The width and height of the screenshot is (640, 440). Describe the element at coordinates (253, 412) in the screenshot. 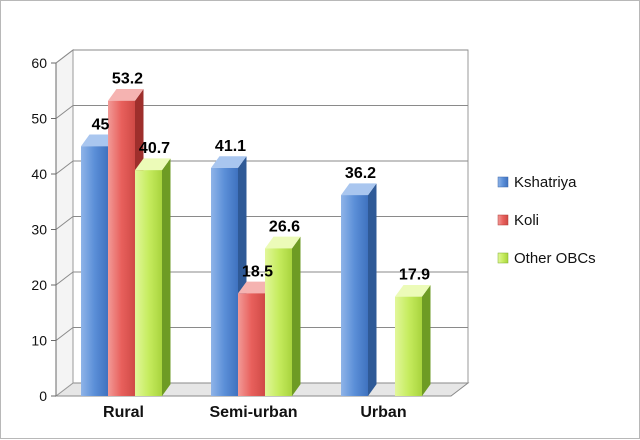

I see `x-category-label: Semi-urban` at that location.